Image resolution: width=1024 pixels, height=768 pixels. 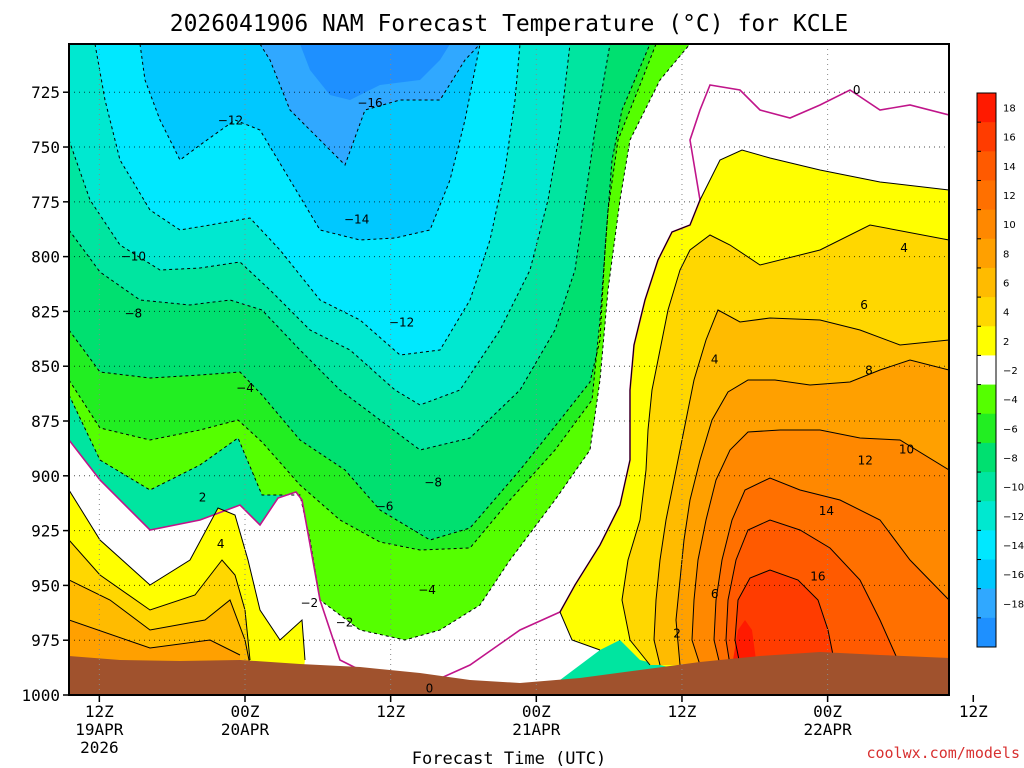 I want to click on x-tick-label: 2026, so click(x=99, y=747).